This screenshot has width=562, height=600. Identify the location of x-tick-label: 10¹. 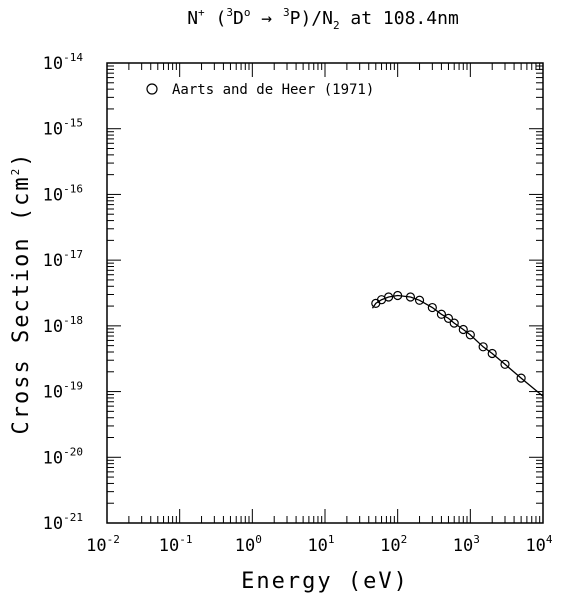
(320, 544).